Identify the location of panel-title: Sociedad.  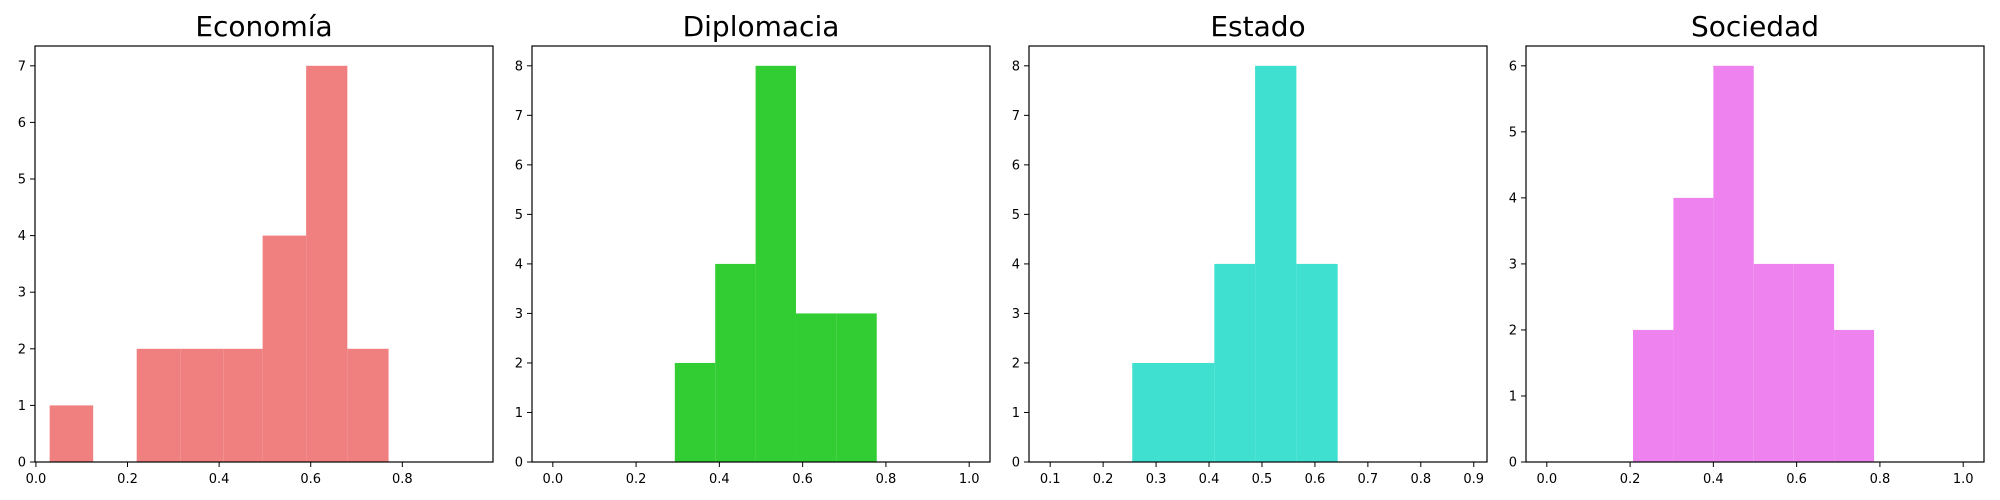
(1755, 26).